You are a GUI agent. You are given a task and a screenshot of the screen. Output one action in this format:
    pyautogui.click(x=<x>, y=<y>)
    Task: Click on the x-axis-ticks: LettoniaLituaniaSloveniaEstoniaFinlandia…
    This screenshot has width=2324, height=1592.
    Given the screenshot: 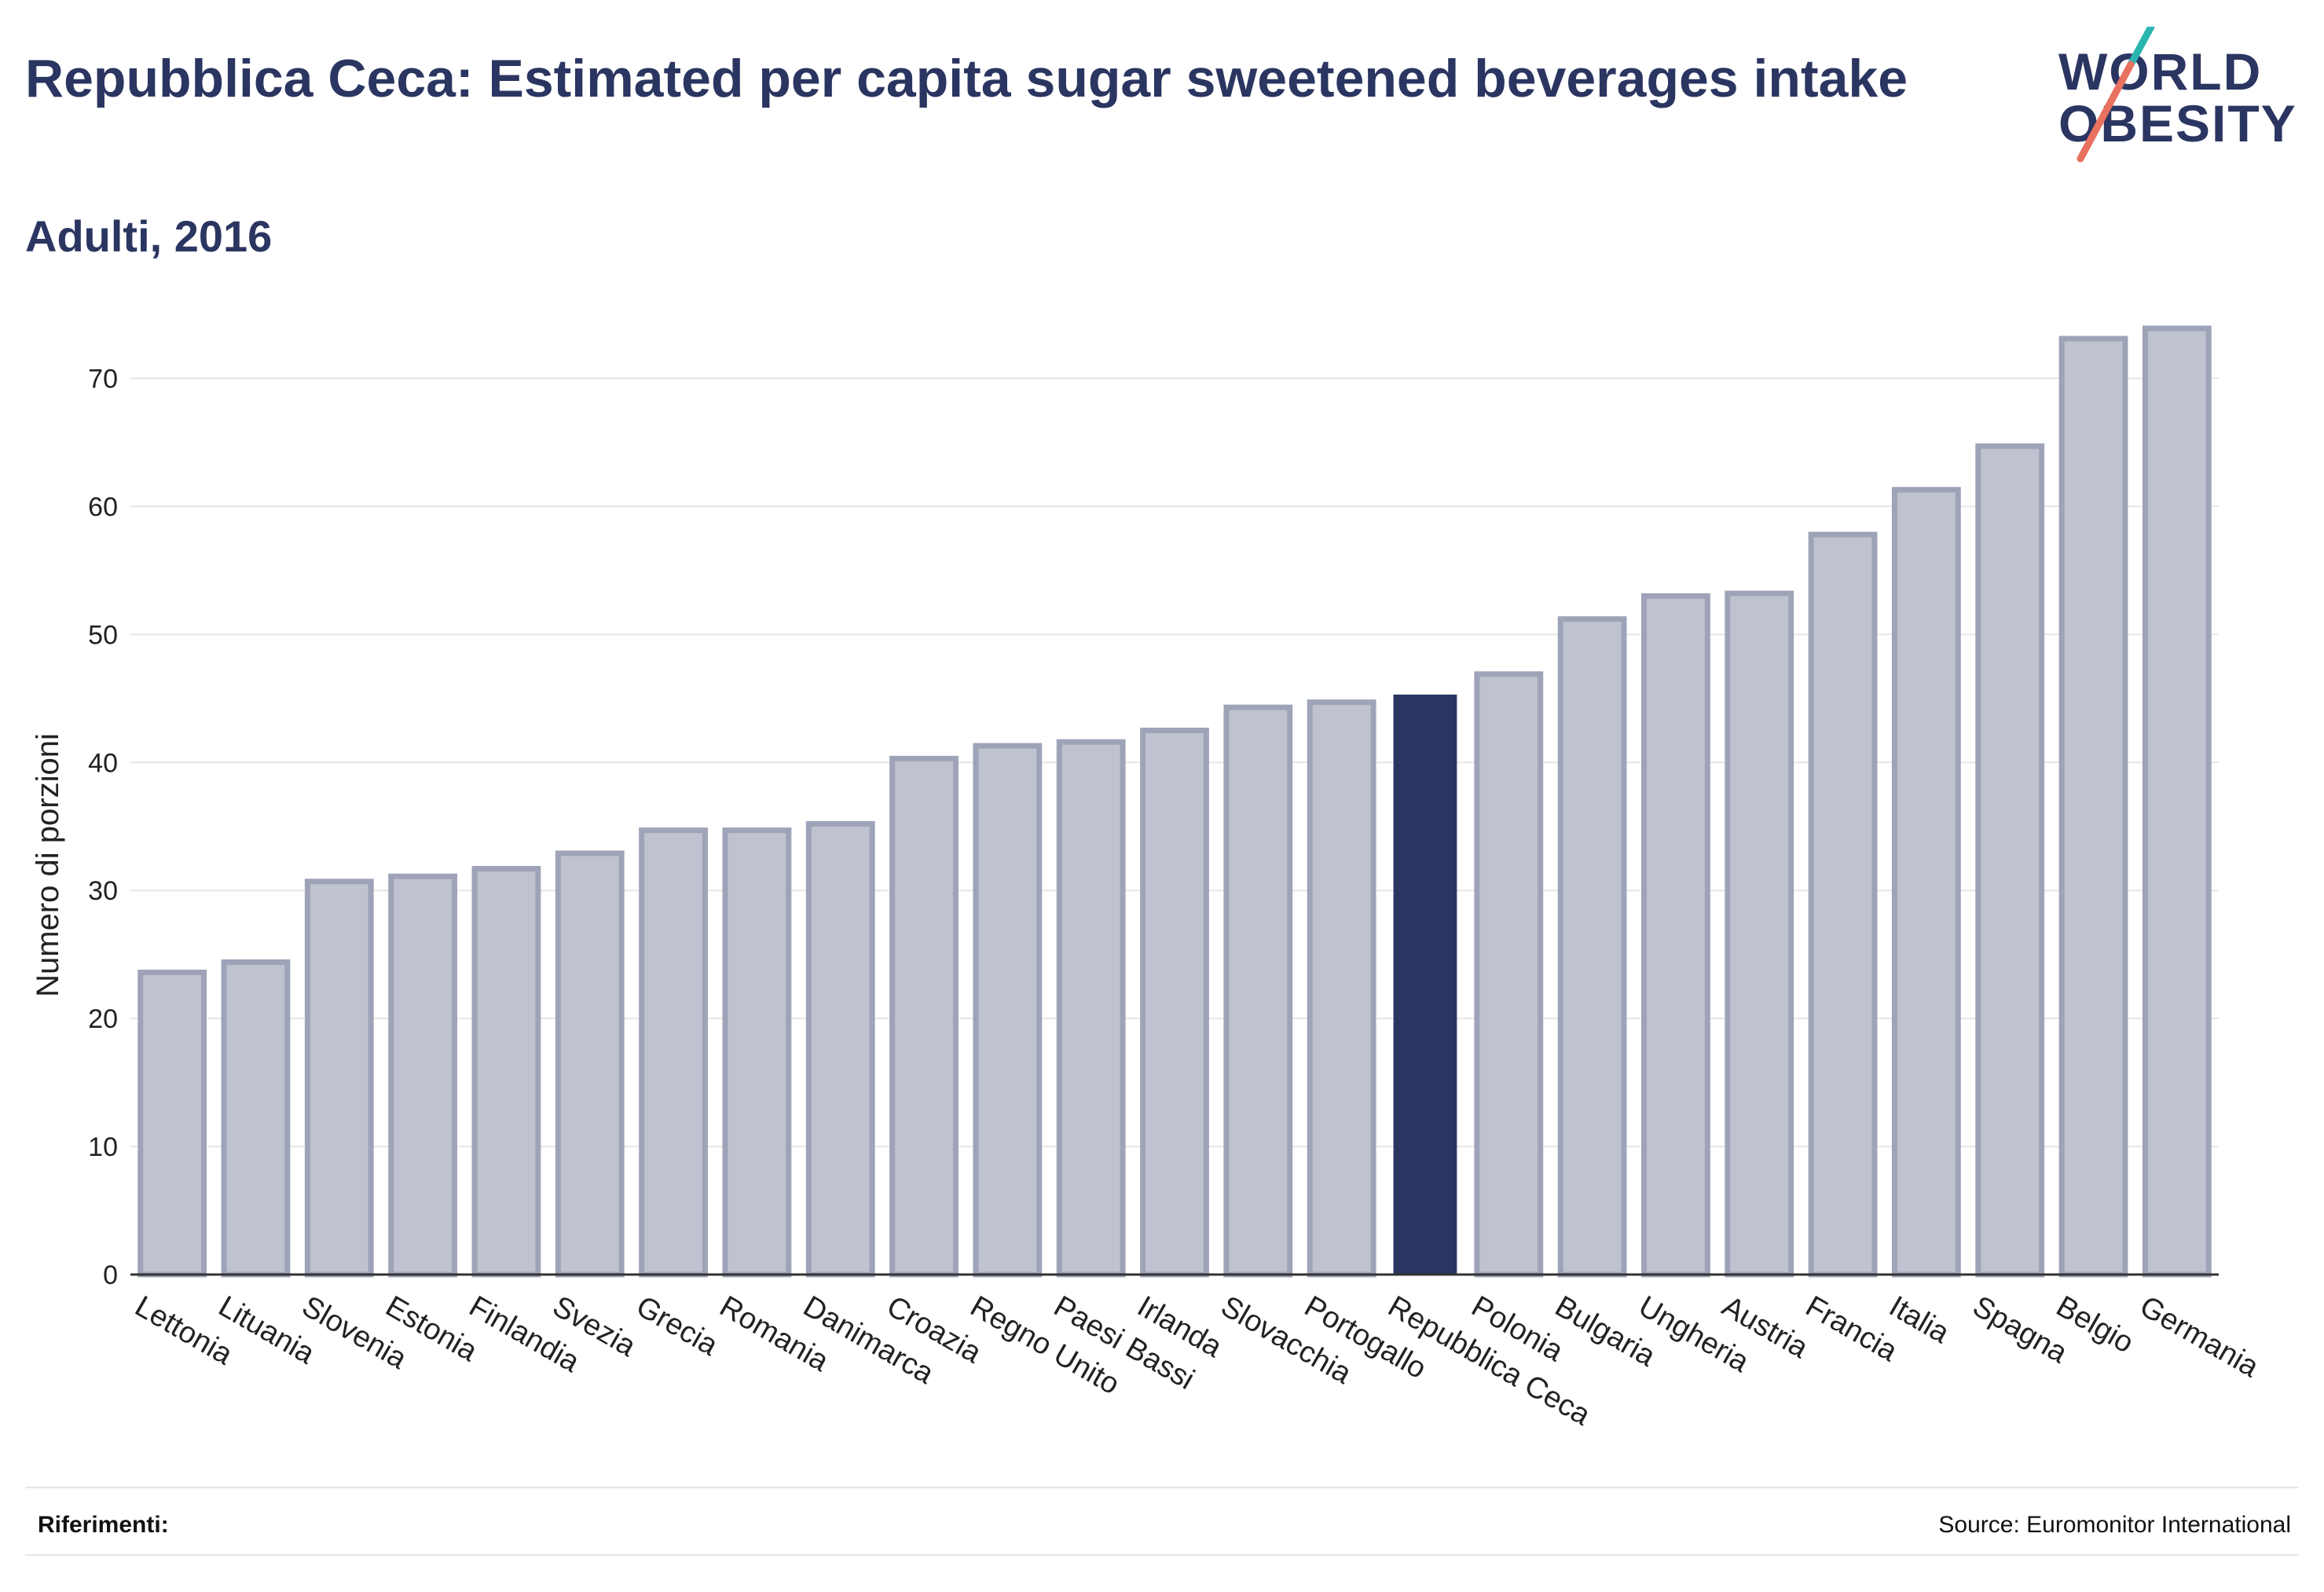 What is the action you would take?
    pyautogui.click(x=1197, y=1360)
    